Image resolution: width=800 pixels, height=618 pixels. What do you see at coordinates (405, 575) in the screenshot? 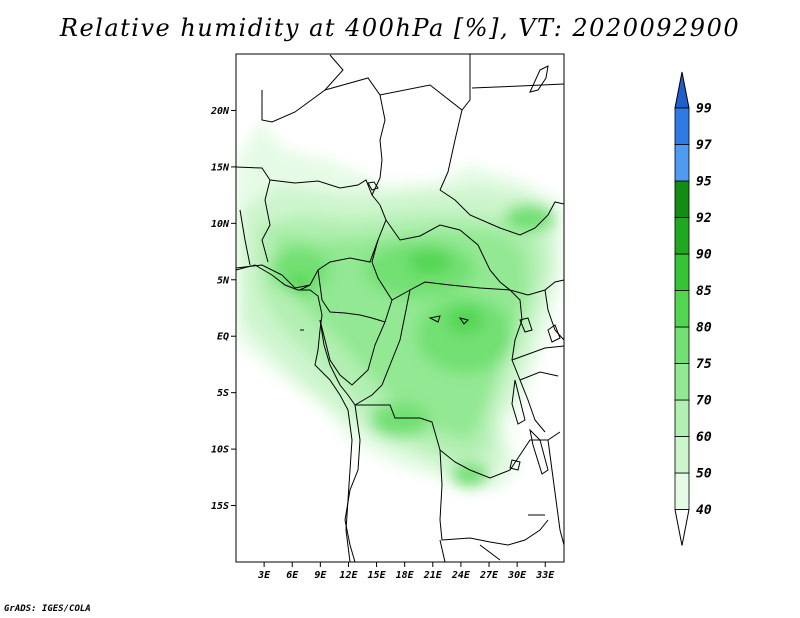
I see `lon-tick-label: 18E` at bounding box center [405, 575].